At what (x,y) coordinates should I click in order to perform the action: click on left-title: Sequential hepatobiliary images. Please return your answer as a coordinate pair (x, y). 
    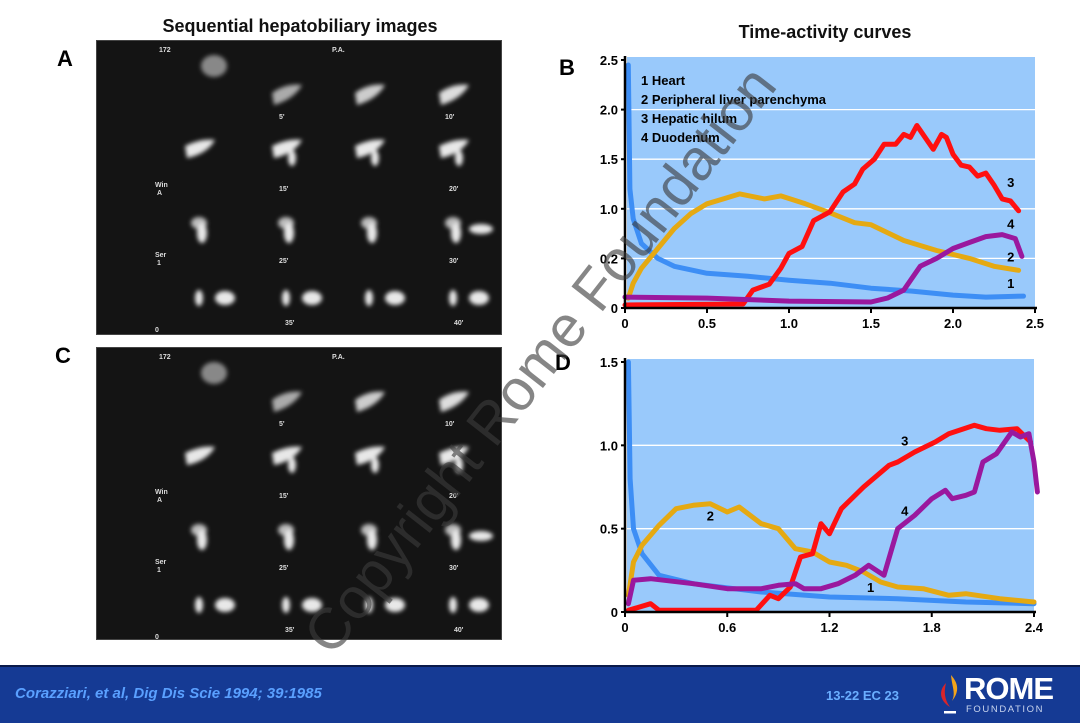
    Looking at the image, I should click on (300, 26).